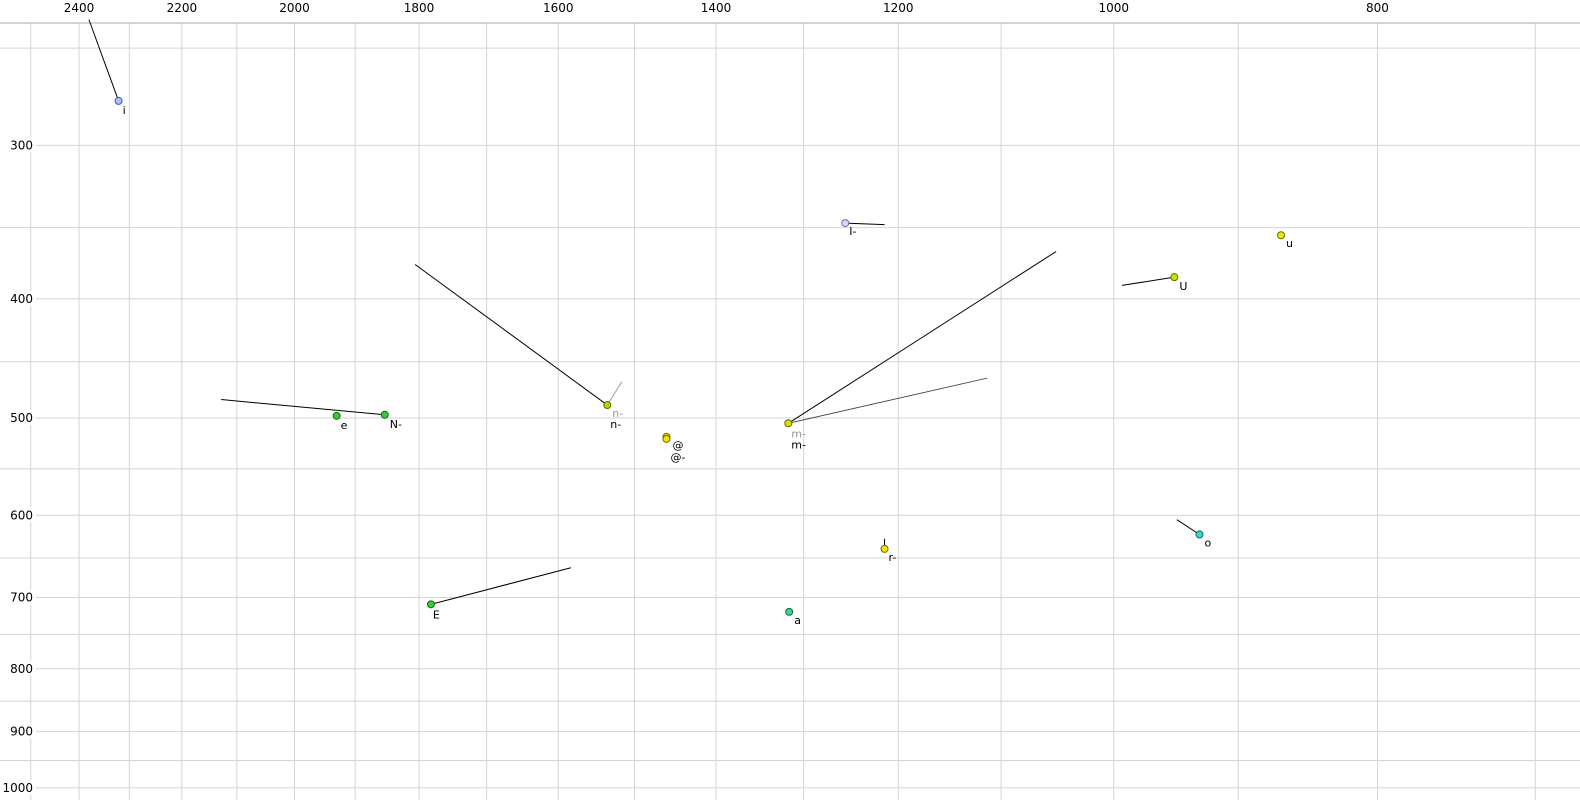 This screenshot has width=1580, height=800. What do you see at coordinates (21, 299) in the screenshot?
I see `y-axis-tick-label: 400` at bounding box center [21, 299].